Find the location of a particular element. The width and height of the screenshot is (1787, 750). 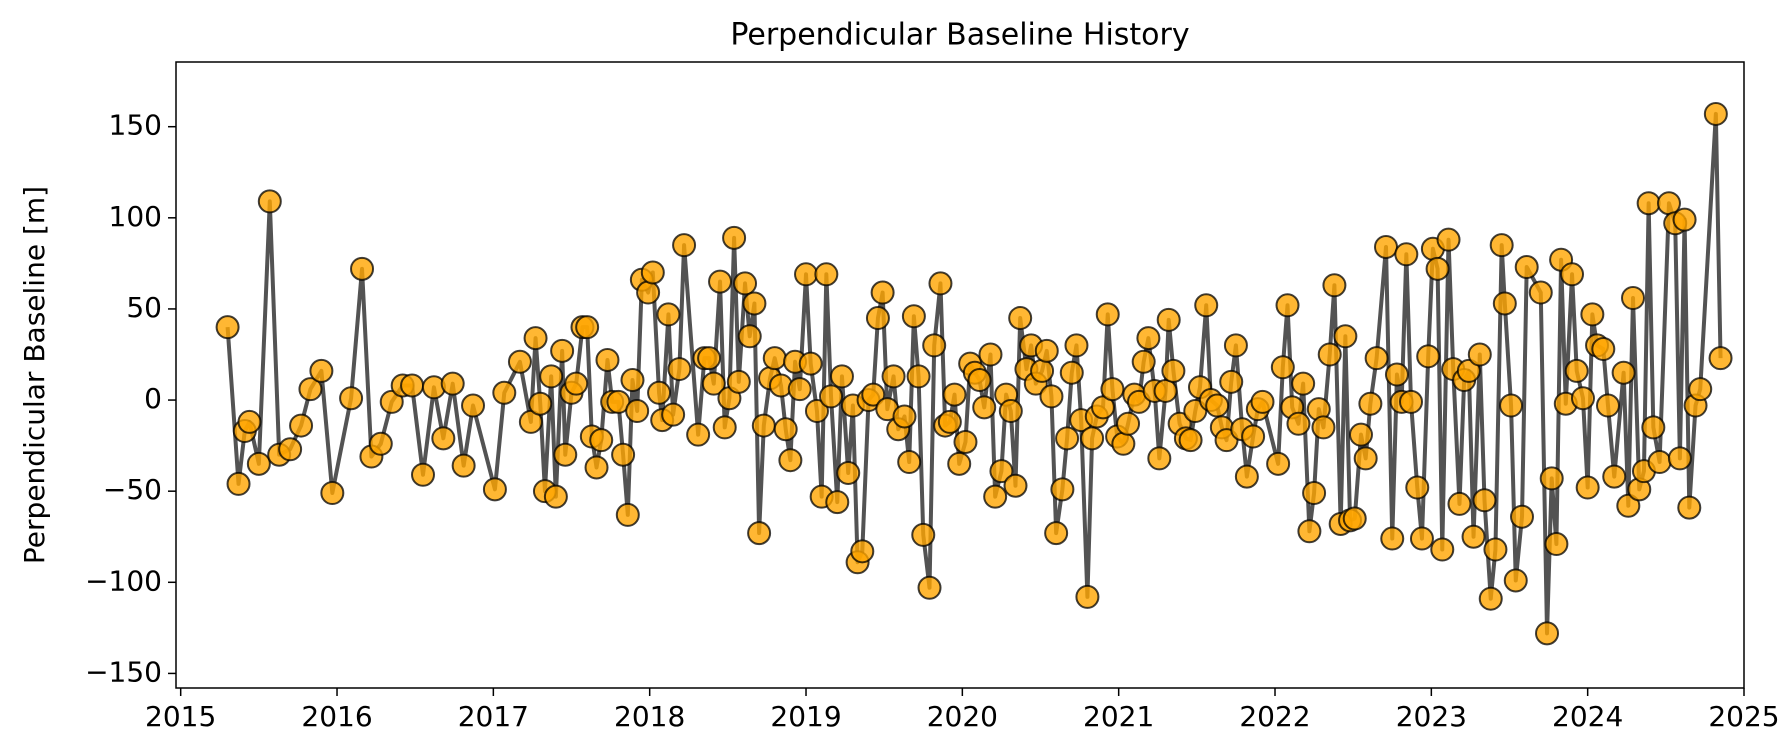

chart-title: Perpendicular Baseline History is located at coordinates (959, 35).